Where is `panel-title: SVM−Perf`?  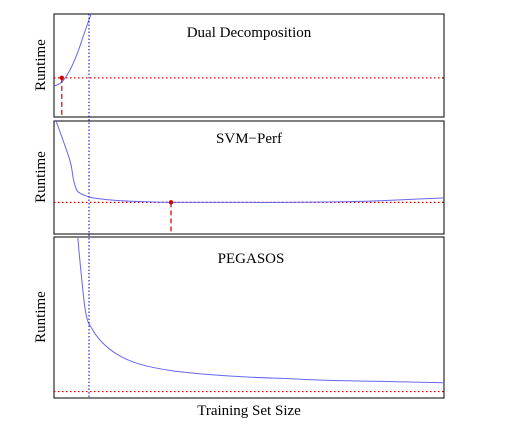 panel-title: SVM−Perf is located at coordinates (249, 139).